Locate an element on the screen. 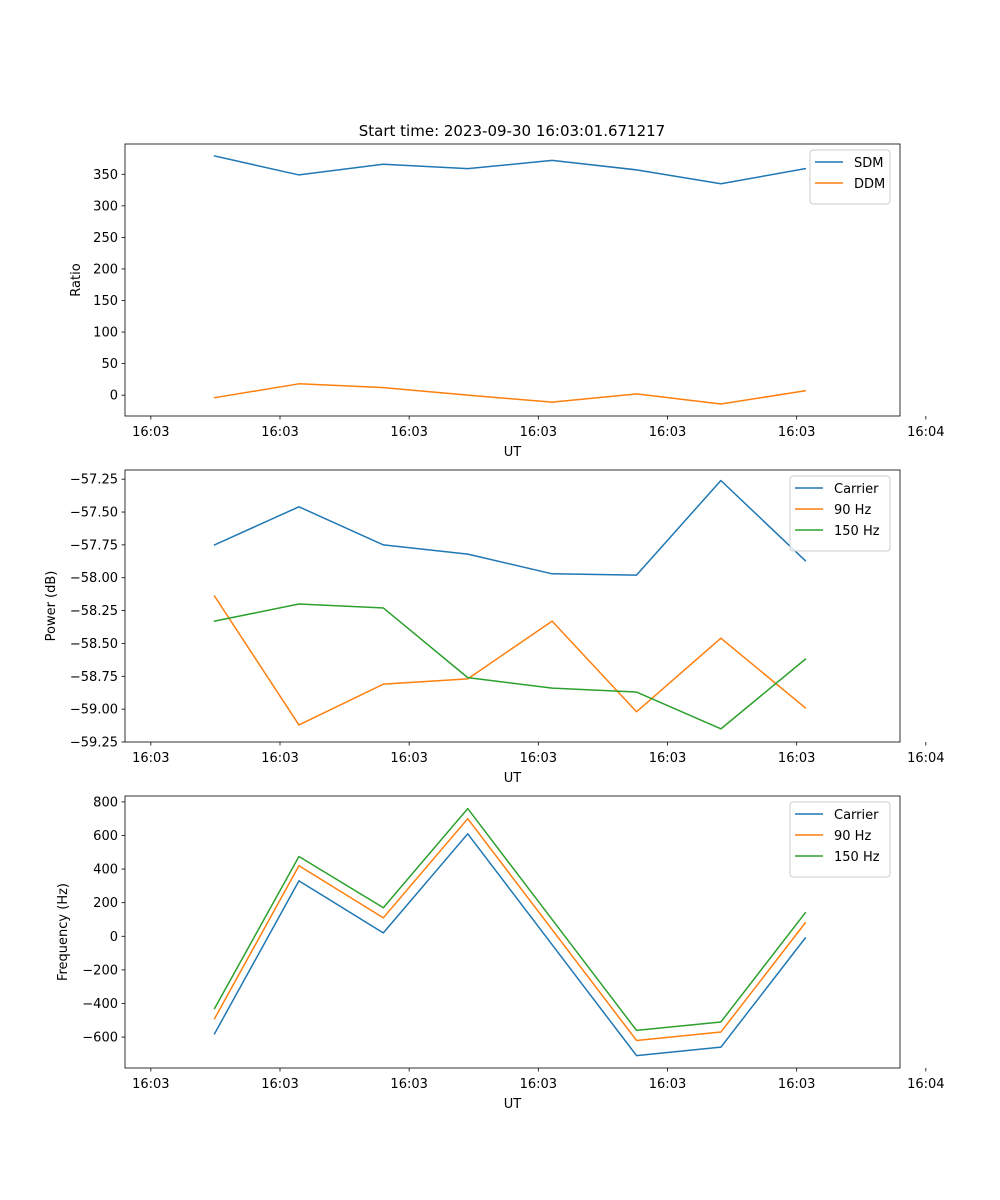 The image size is (1000, 1200). ratio-series-group is located at coordinates (510, 280).